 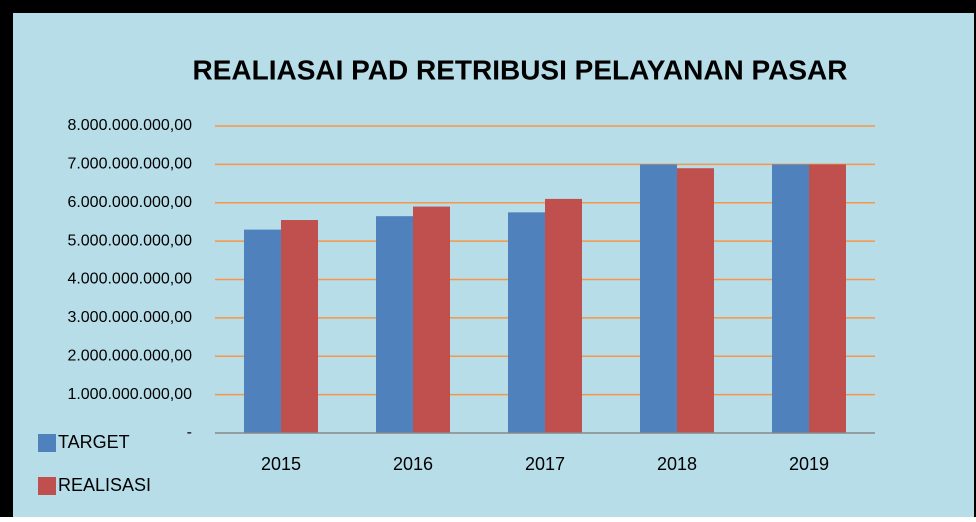 I want to click on y-tick-label: 6.000.000.000,00, so click(x=129, y=202).